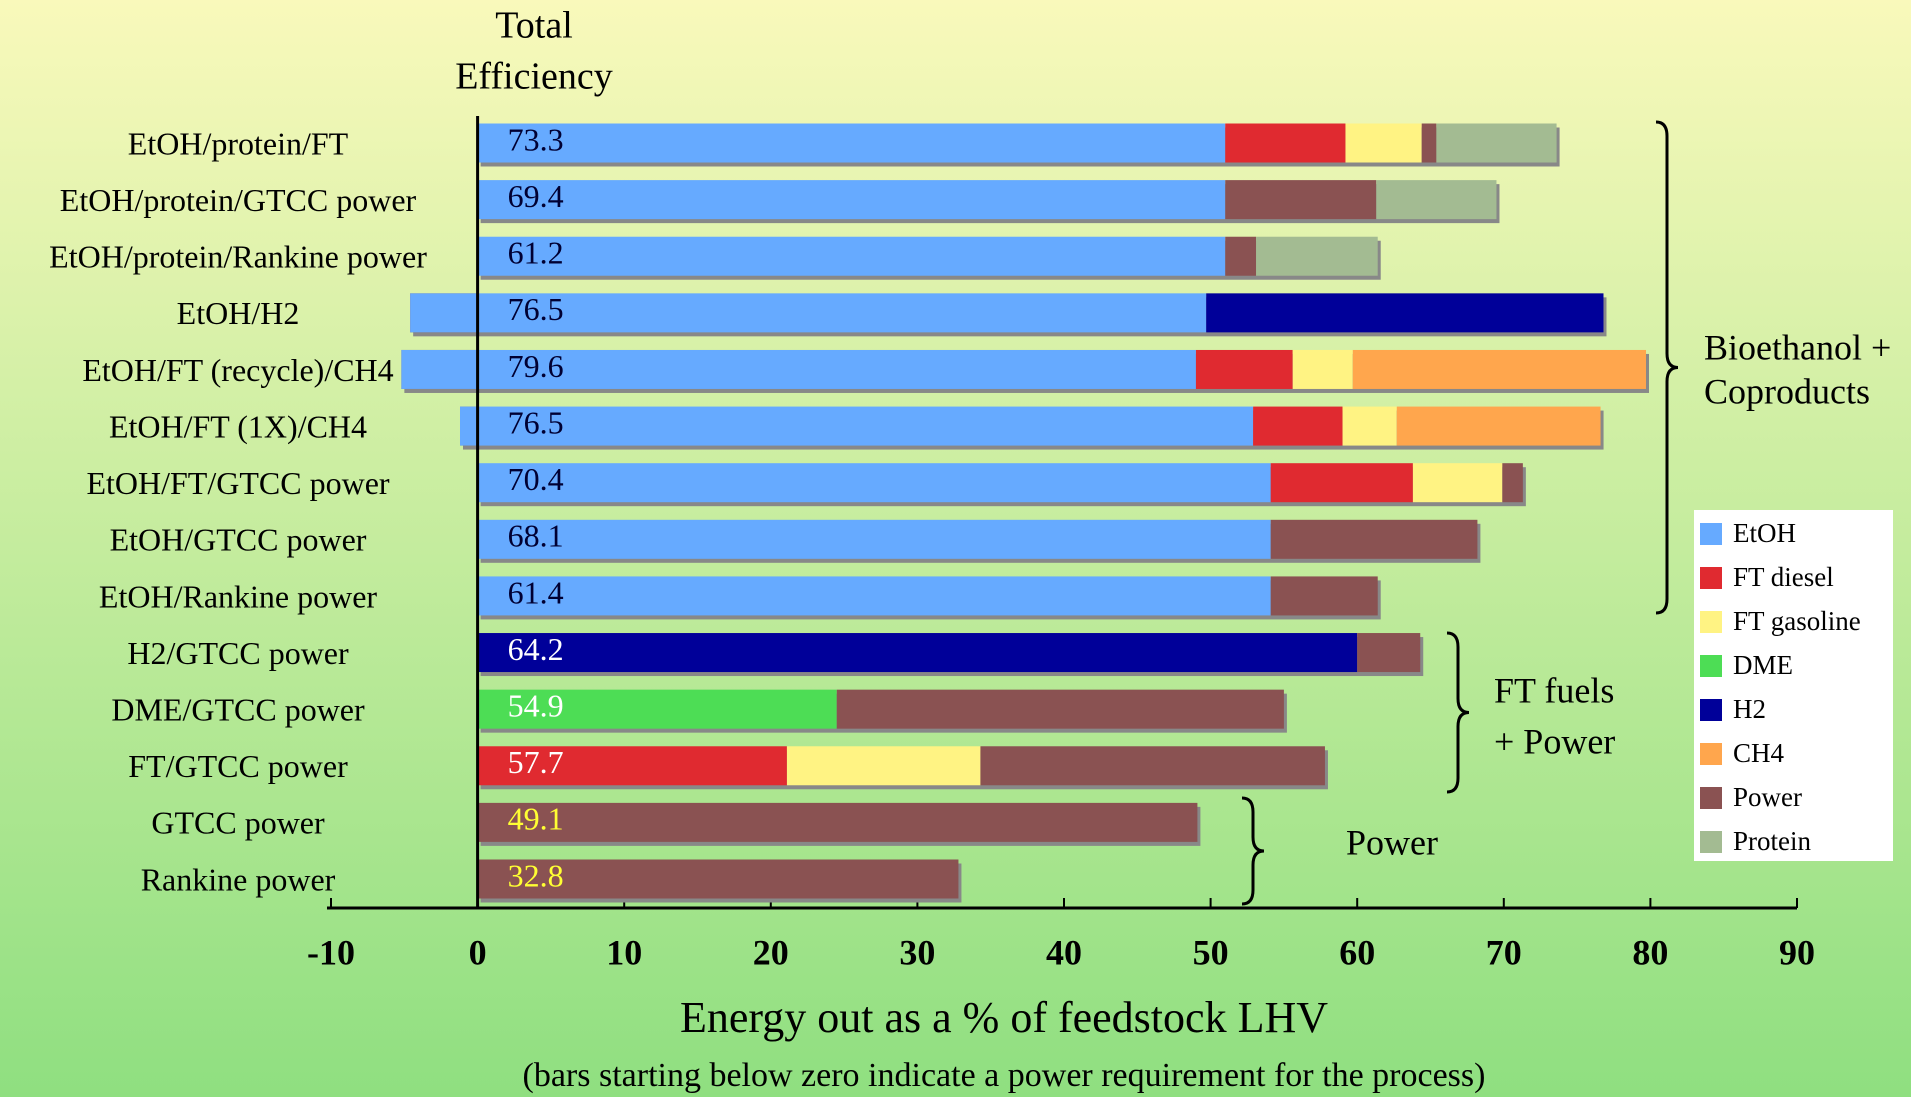  What do you see at coordinates (1211, 952) in the screenshot?
I see `x-tick-label: 50` at bounding box center [1211, 952].